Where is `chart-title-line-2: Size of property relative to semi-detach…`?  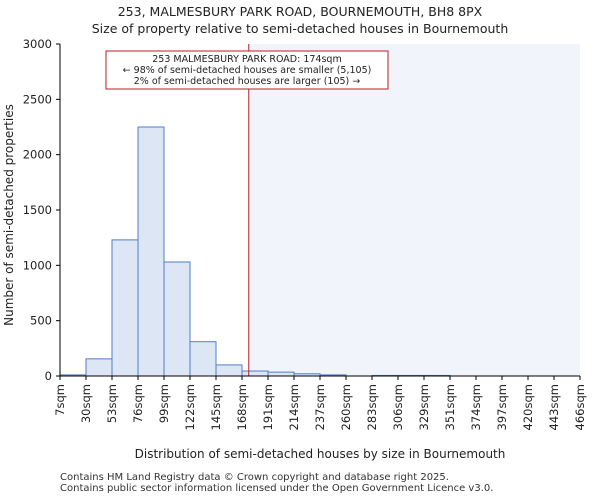 chart-title-line-2: Size of property relative to semi-detach… is located at coordinates (300, 28).